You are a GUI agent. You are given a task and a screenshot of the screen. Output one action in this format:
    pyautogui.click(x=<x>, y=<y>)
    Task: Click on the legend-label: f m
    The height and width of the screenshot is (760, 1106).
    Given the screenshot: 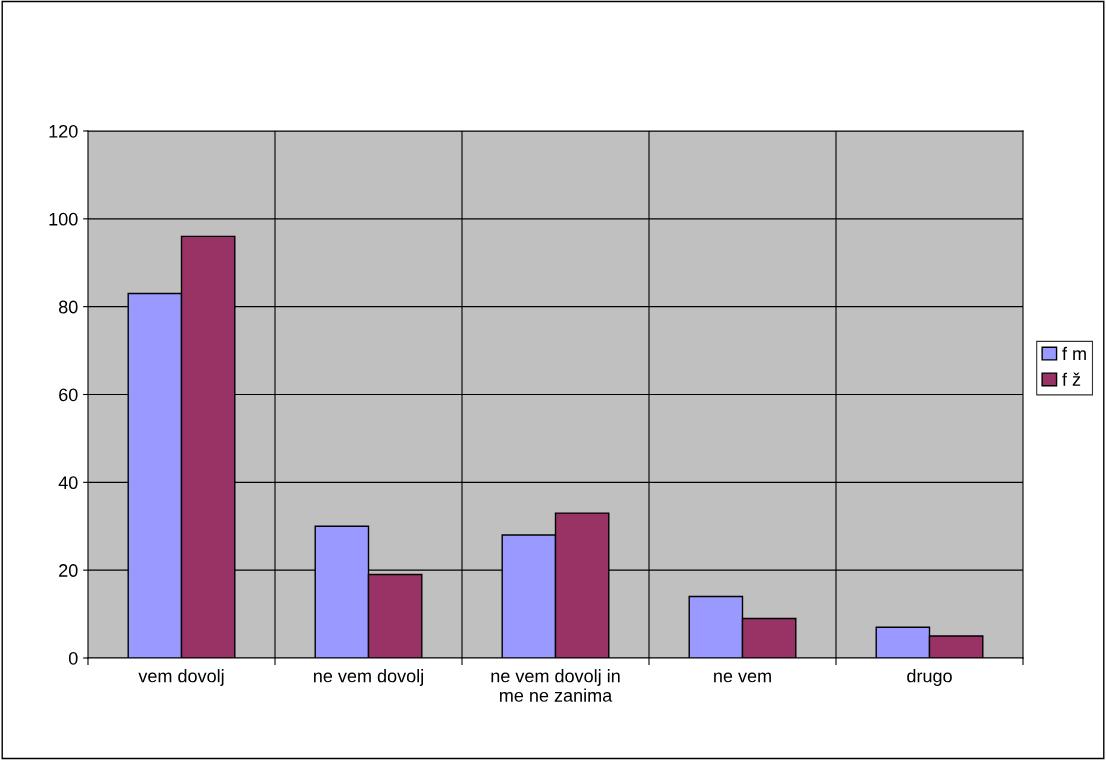 What is the action you would take?
    pyautogui.click(x=1074, y=353)
    